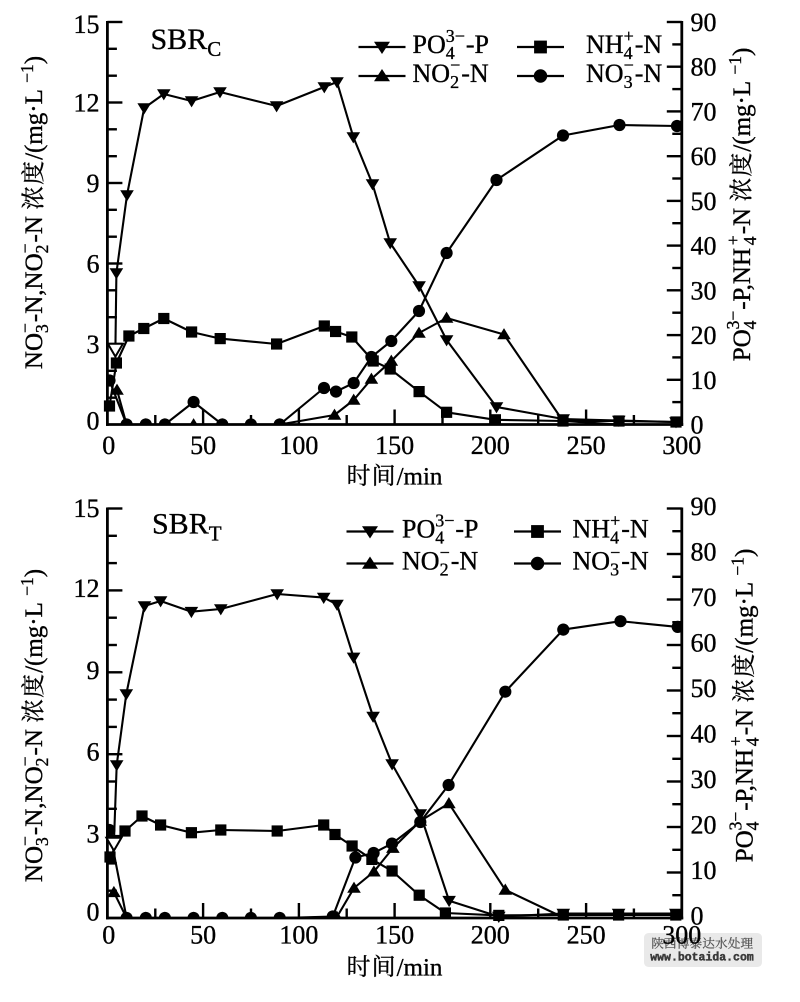 The height and width of the screenshot is (1002, 800). What do you see at coordinates (87, 508) in the screenshot?
I see `svg-text: 15` at bounding box center [87, 508].